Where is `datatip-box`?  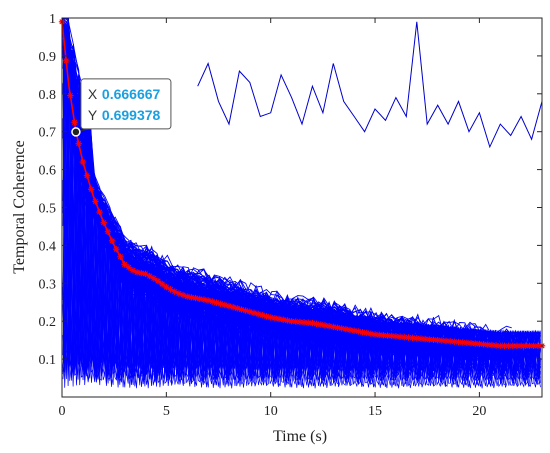 datatip-box is located at coordinates (126, 104).